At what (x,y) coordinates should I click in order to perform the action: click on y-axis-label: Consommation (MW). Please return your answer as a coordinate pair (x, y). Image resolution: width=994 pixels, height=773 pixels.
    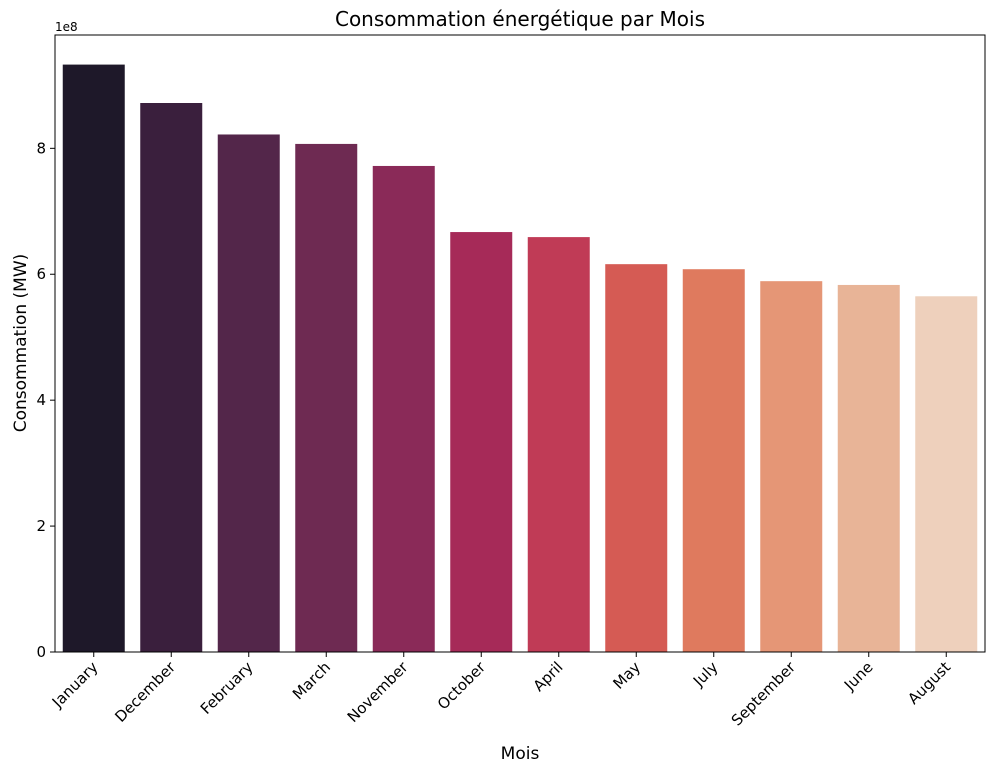
    Looking at the image, I should click on (21, 343).